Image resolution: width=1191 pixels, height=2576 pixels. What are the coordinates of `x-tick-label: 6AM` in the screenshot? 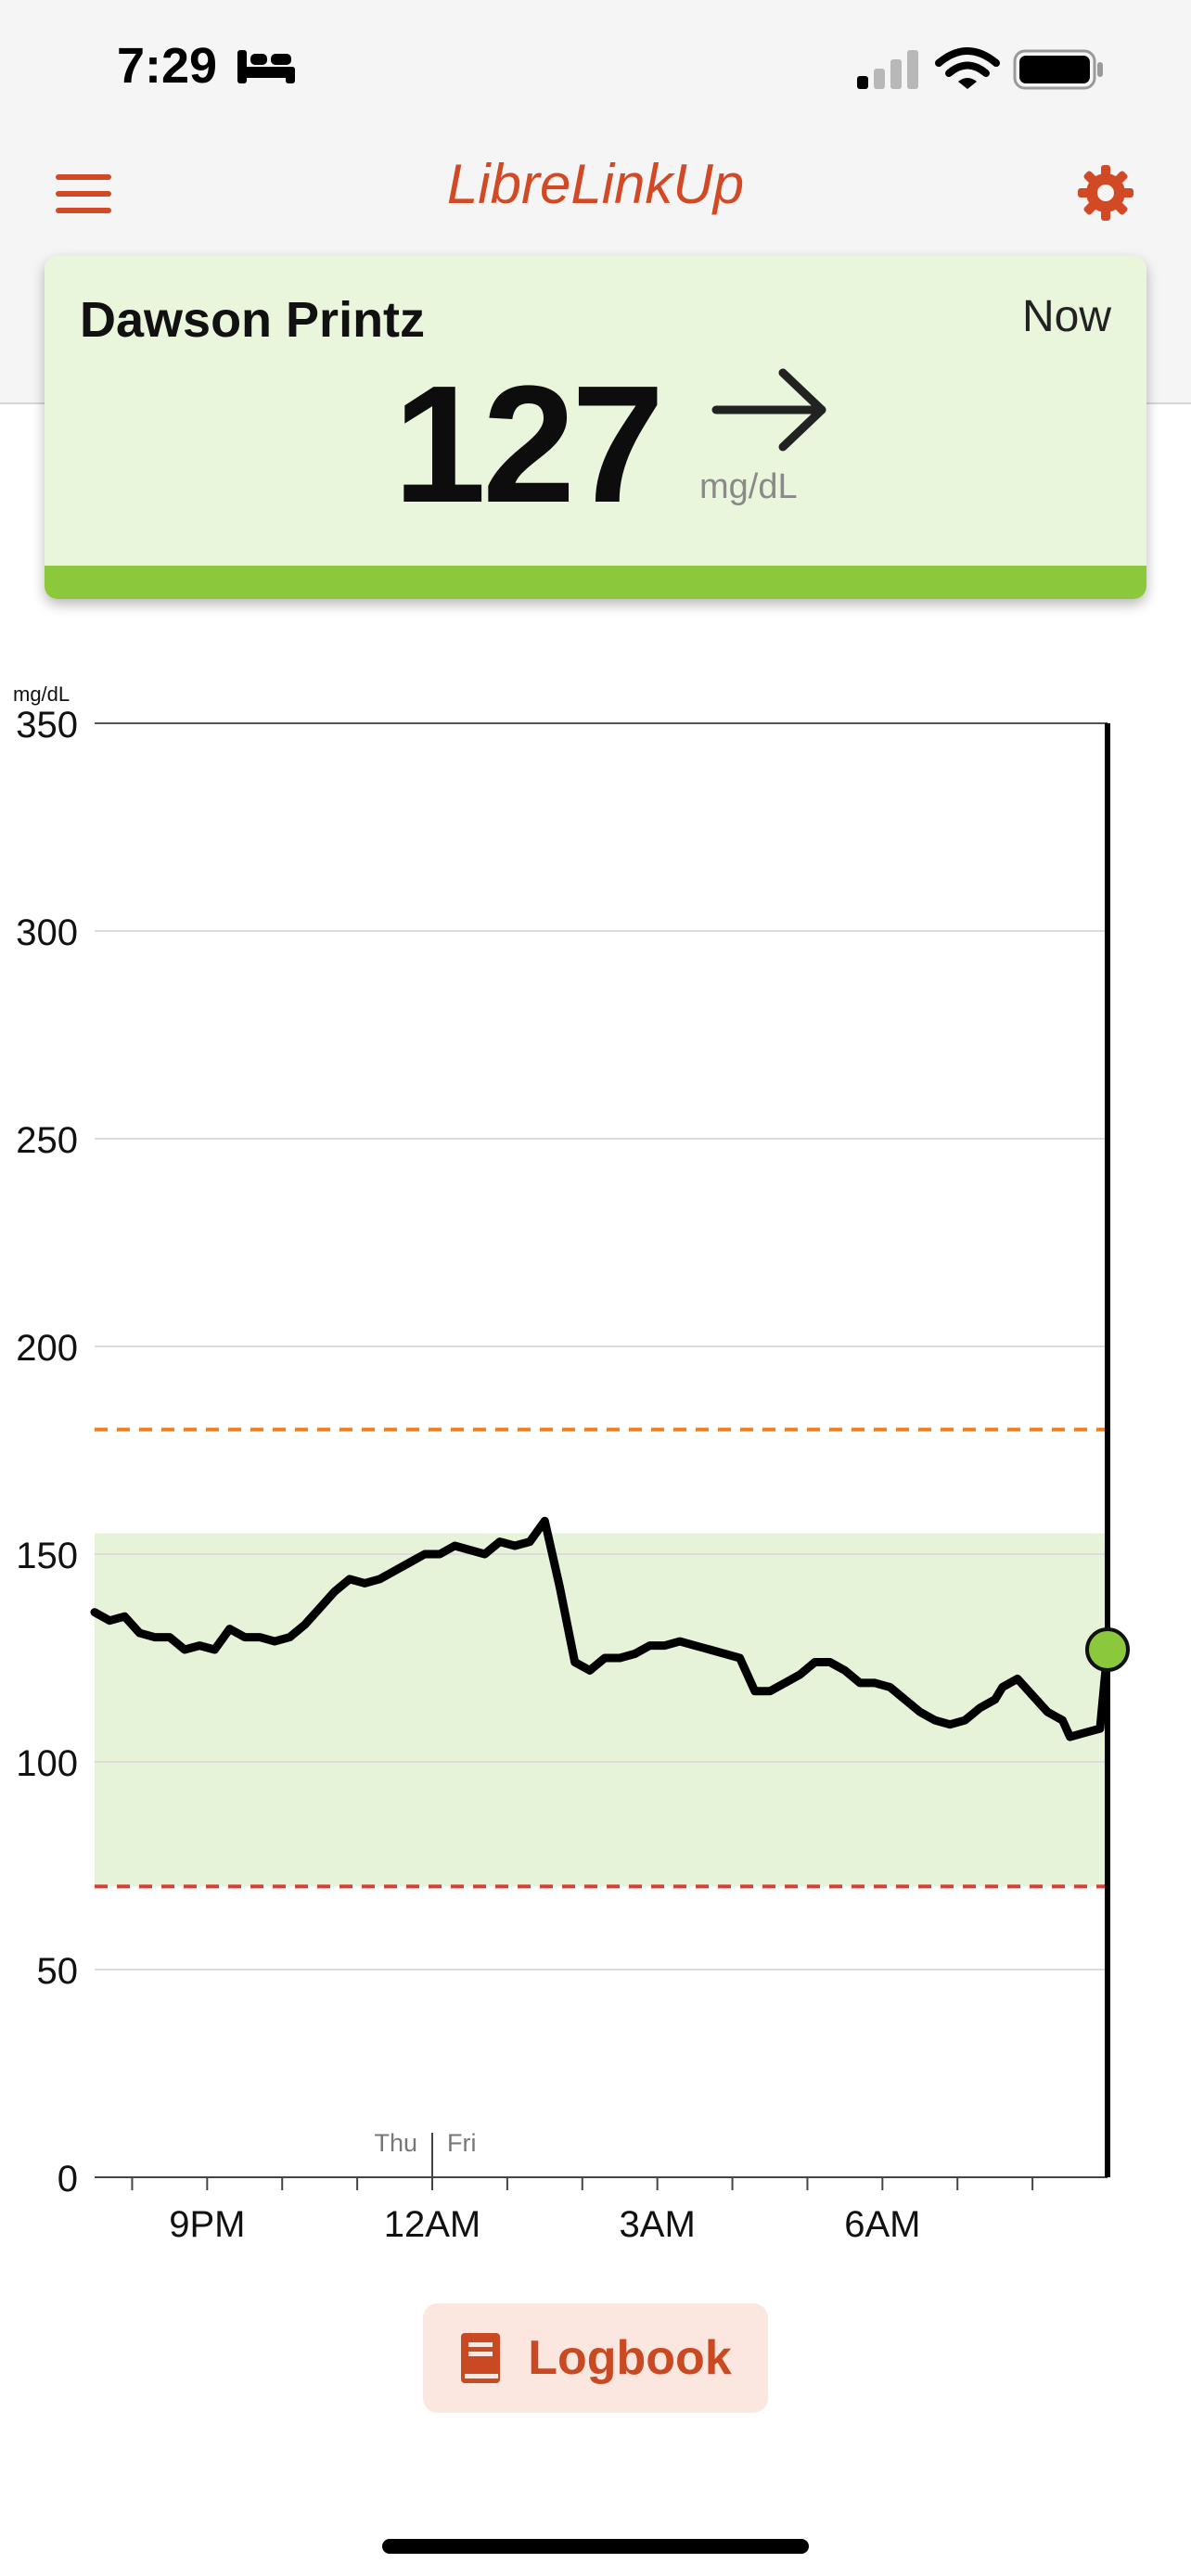 It's located at (882, 2224).